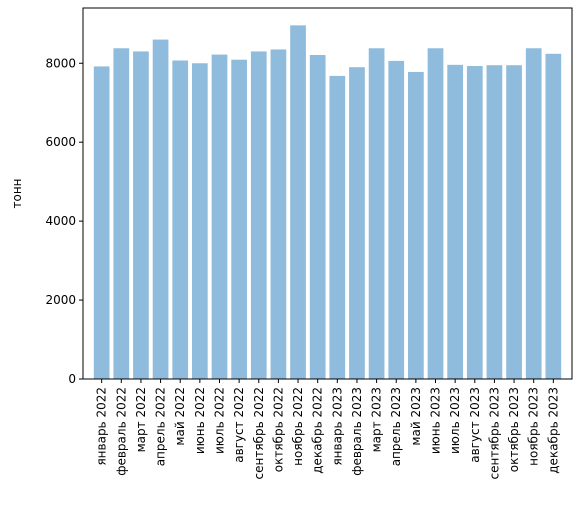 This screenshot has width=580, height=506. Describe the element at coordinates (534, 426) in the screenshot. I see `x-tick-label: ноябрь 2023` at that location.